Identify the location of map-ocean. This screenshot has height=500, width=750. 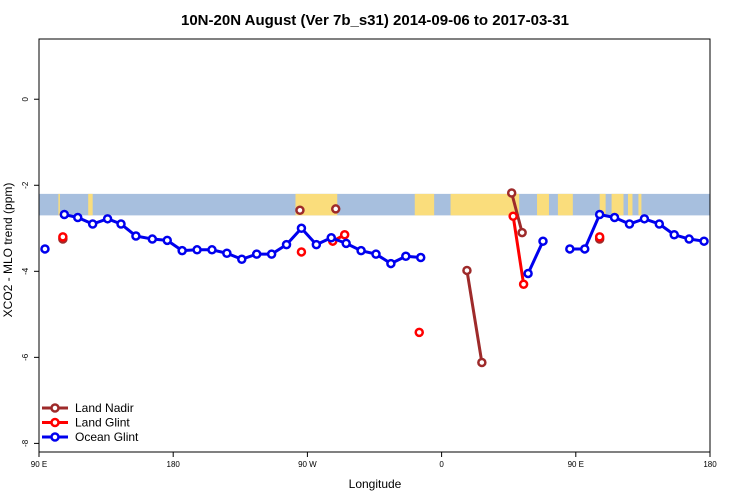
(374, 204).